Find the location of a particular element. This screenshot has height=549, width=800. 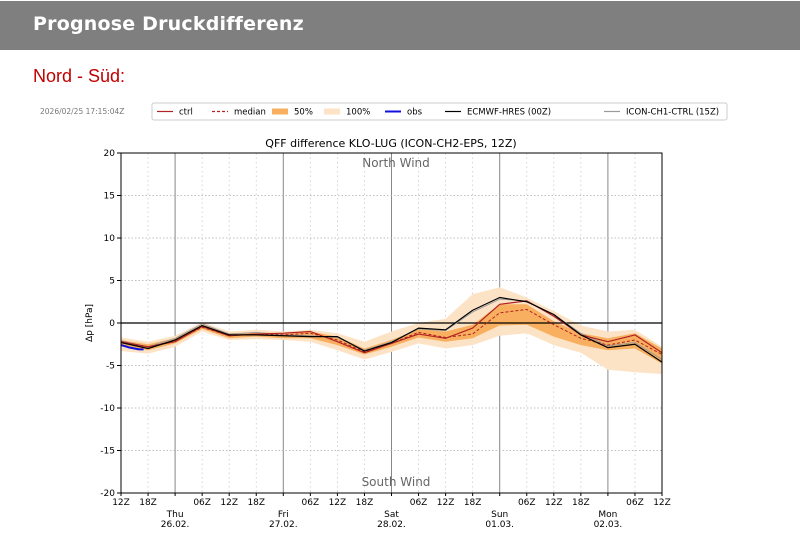

series-line is located at coordinates (132, 347).